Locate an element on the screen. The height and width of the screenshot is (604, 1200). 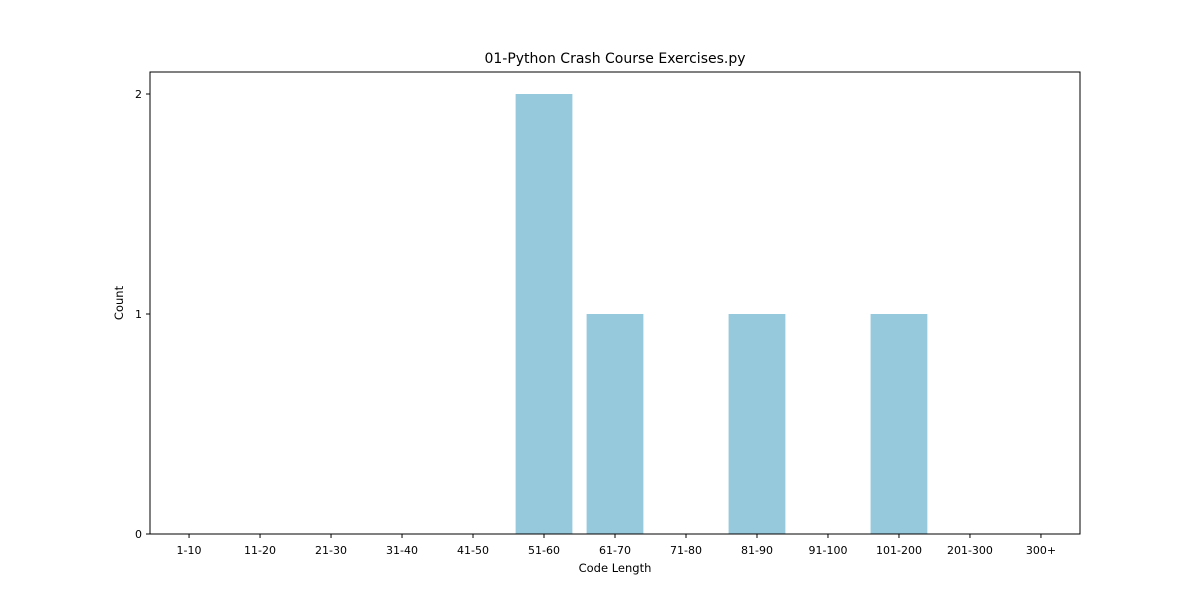
x-tick-label: 71-80 is located at coordinates (686, 550).